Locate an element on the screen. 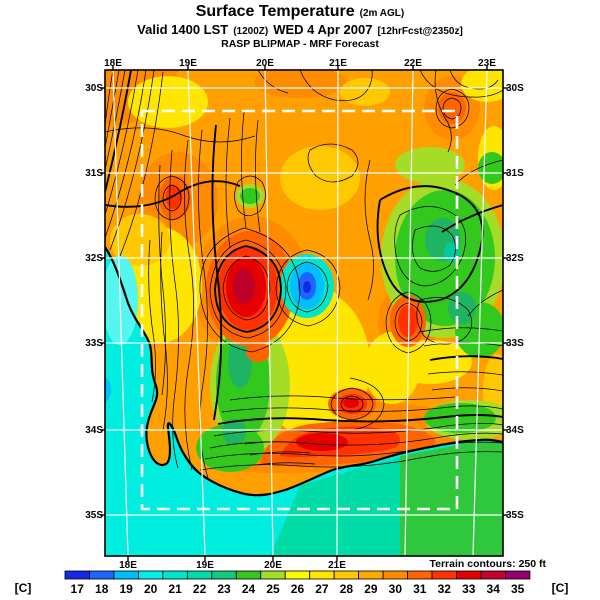 The height and width of the screenshot is (600, 600). lon-label-top: 22E is located at coordinates (413, 63).